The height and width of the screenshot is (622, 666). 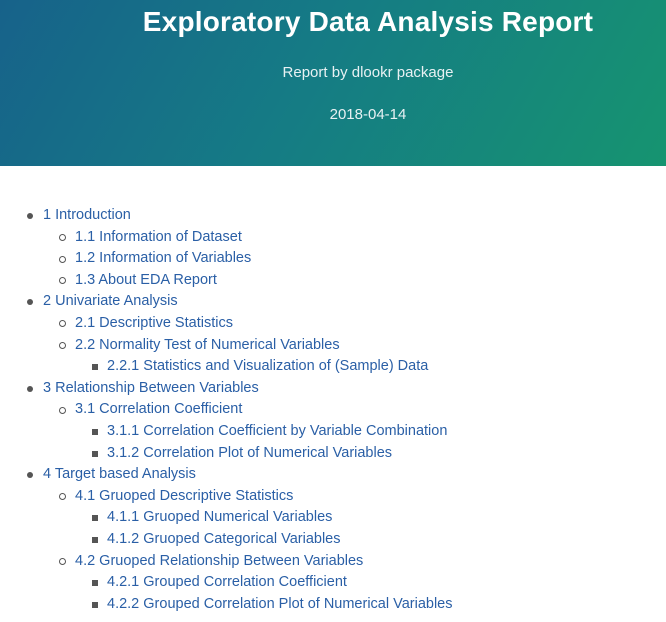 I want to click on toc-item: 4 Target based Analysis, so click(x=333, y=475).